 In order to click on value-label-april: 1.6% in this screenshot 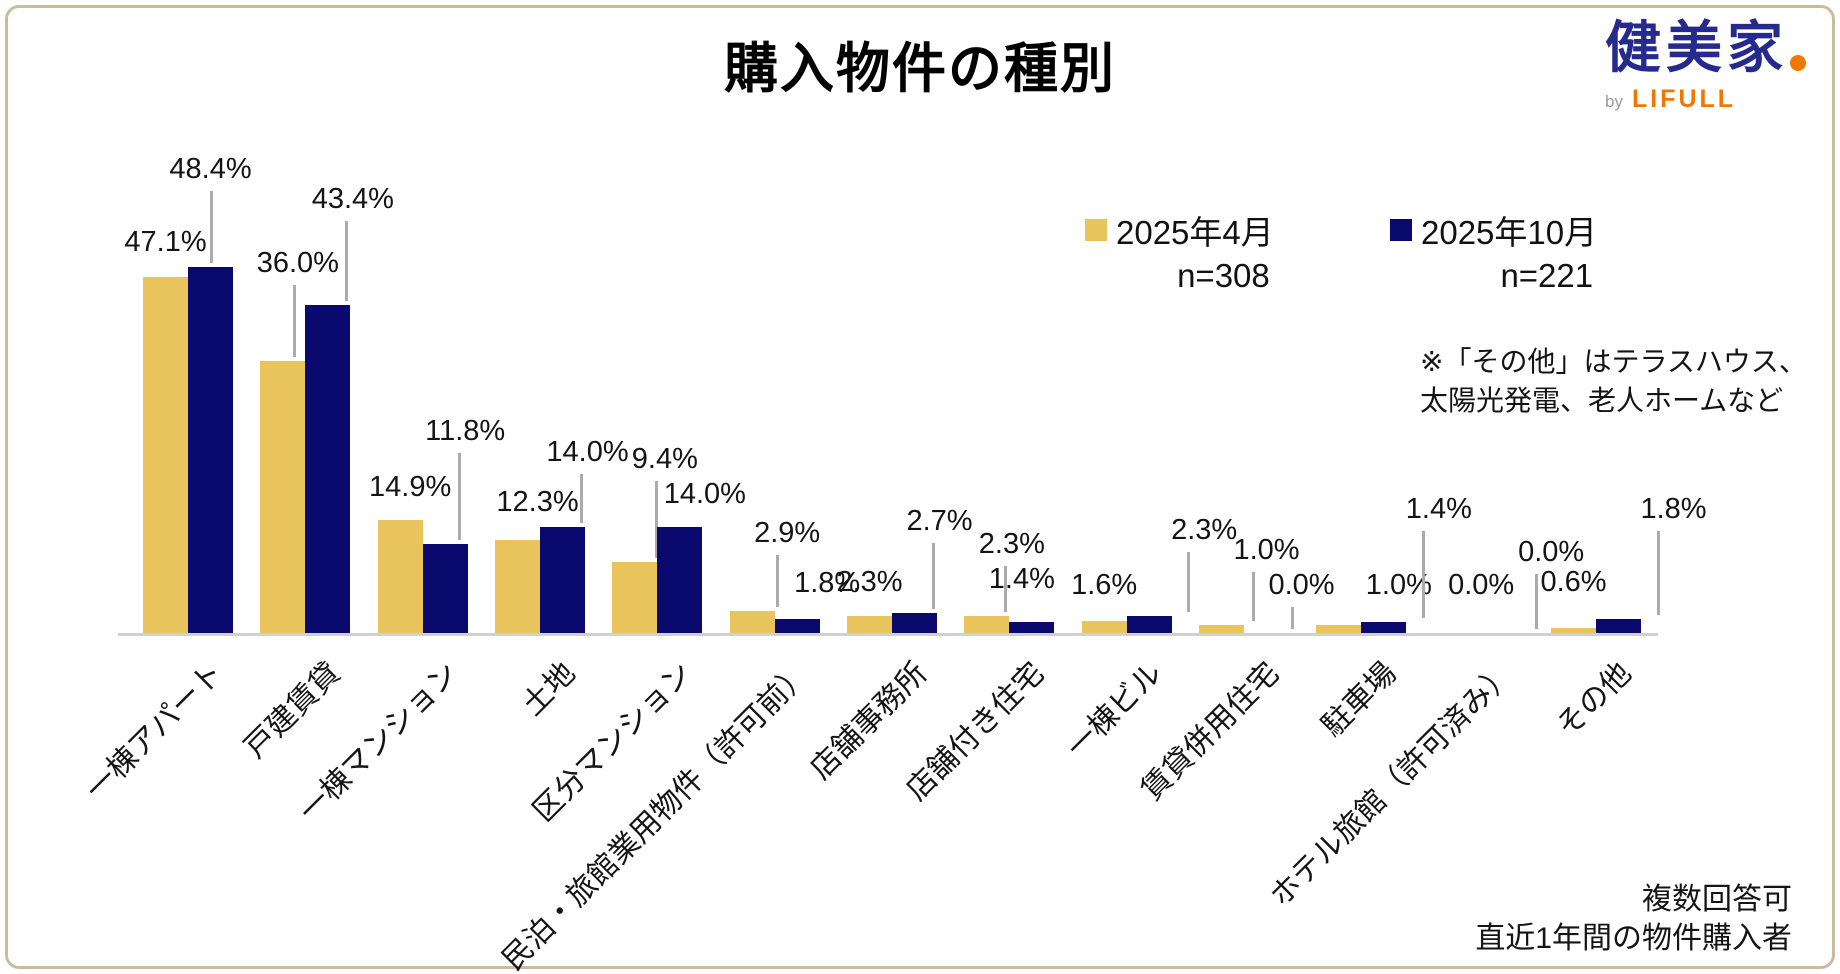, I will do `click(1104, 585)`.